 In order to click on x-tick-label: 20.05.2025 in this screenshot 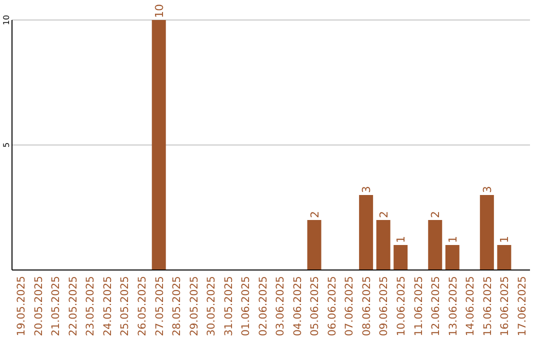, I will do `click(38, 306)`.